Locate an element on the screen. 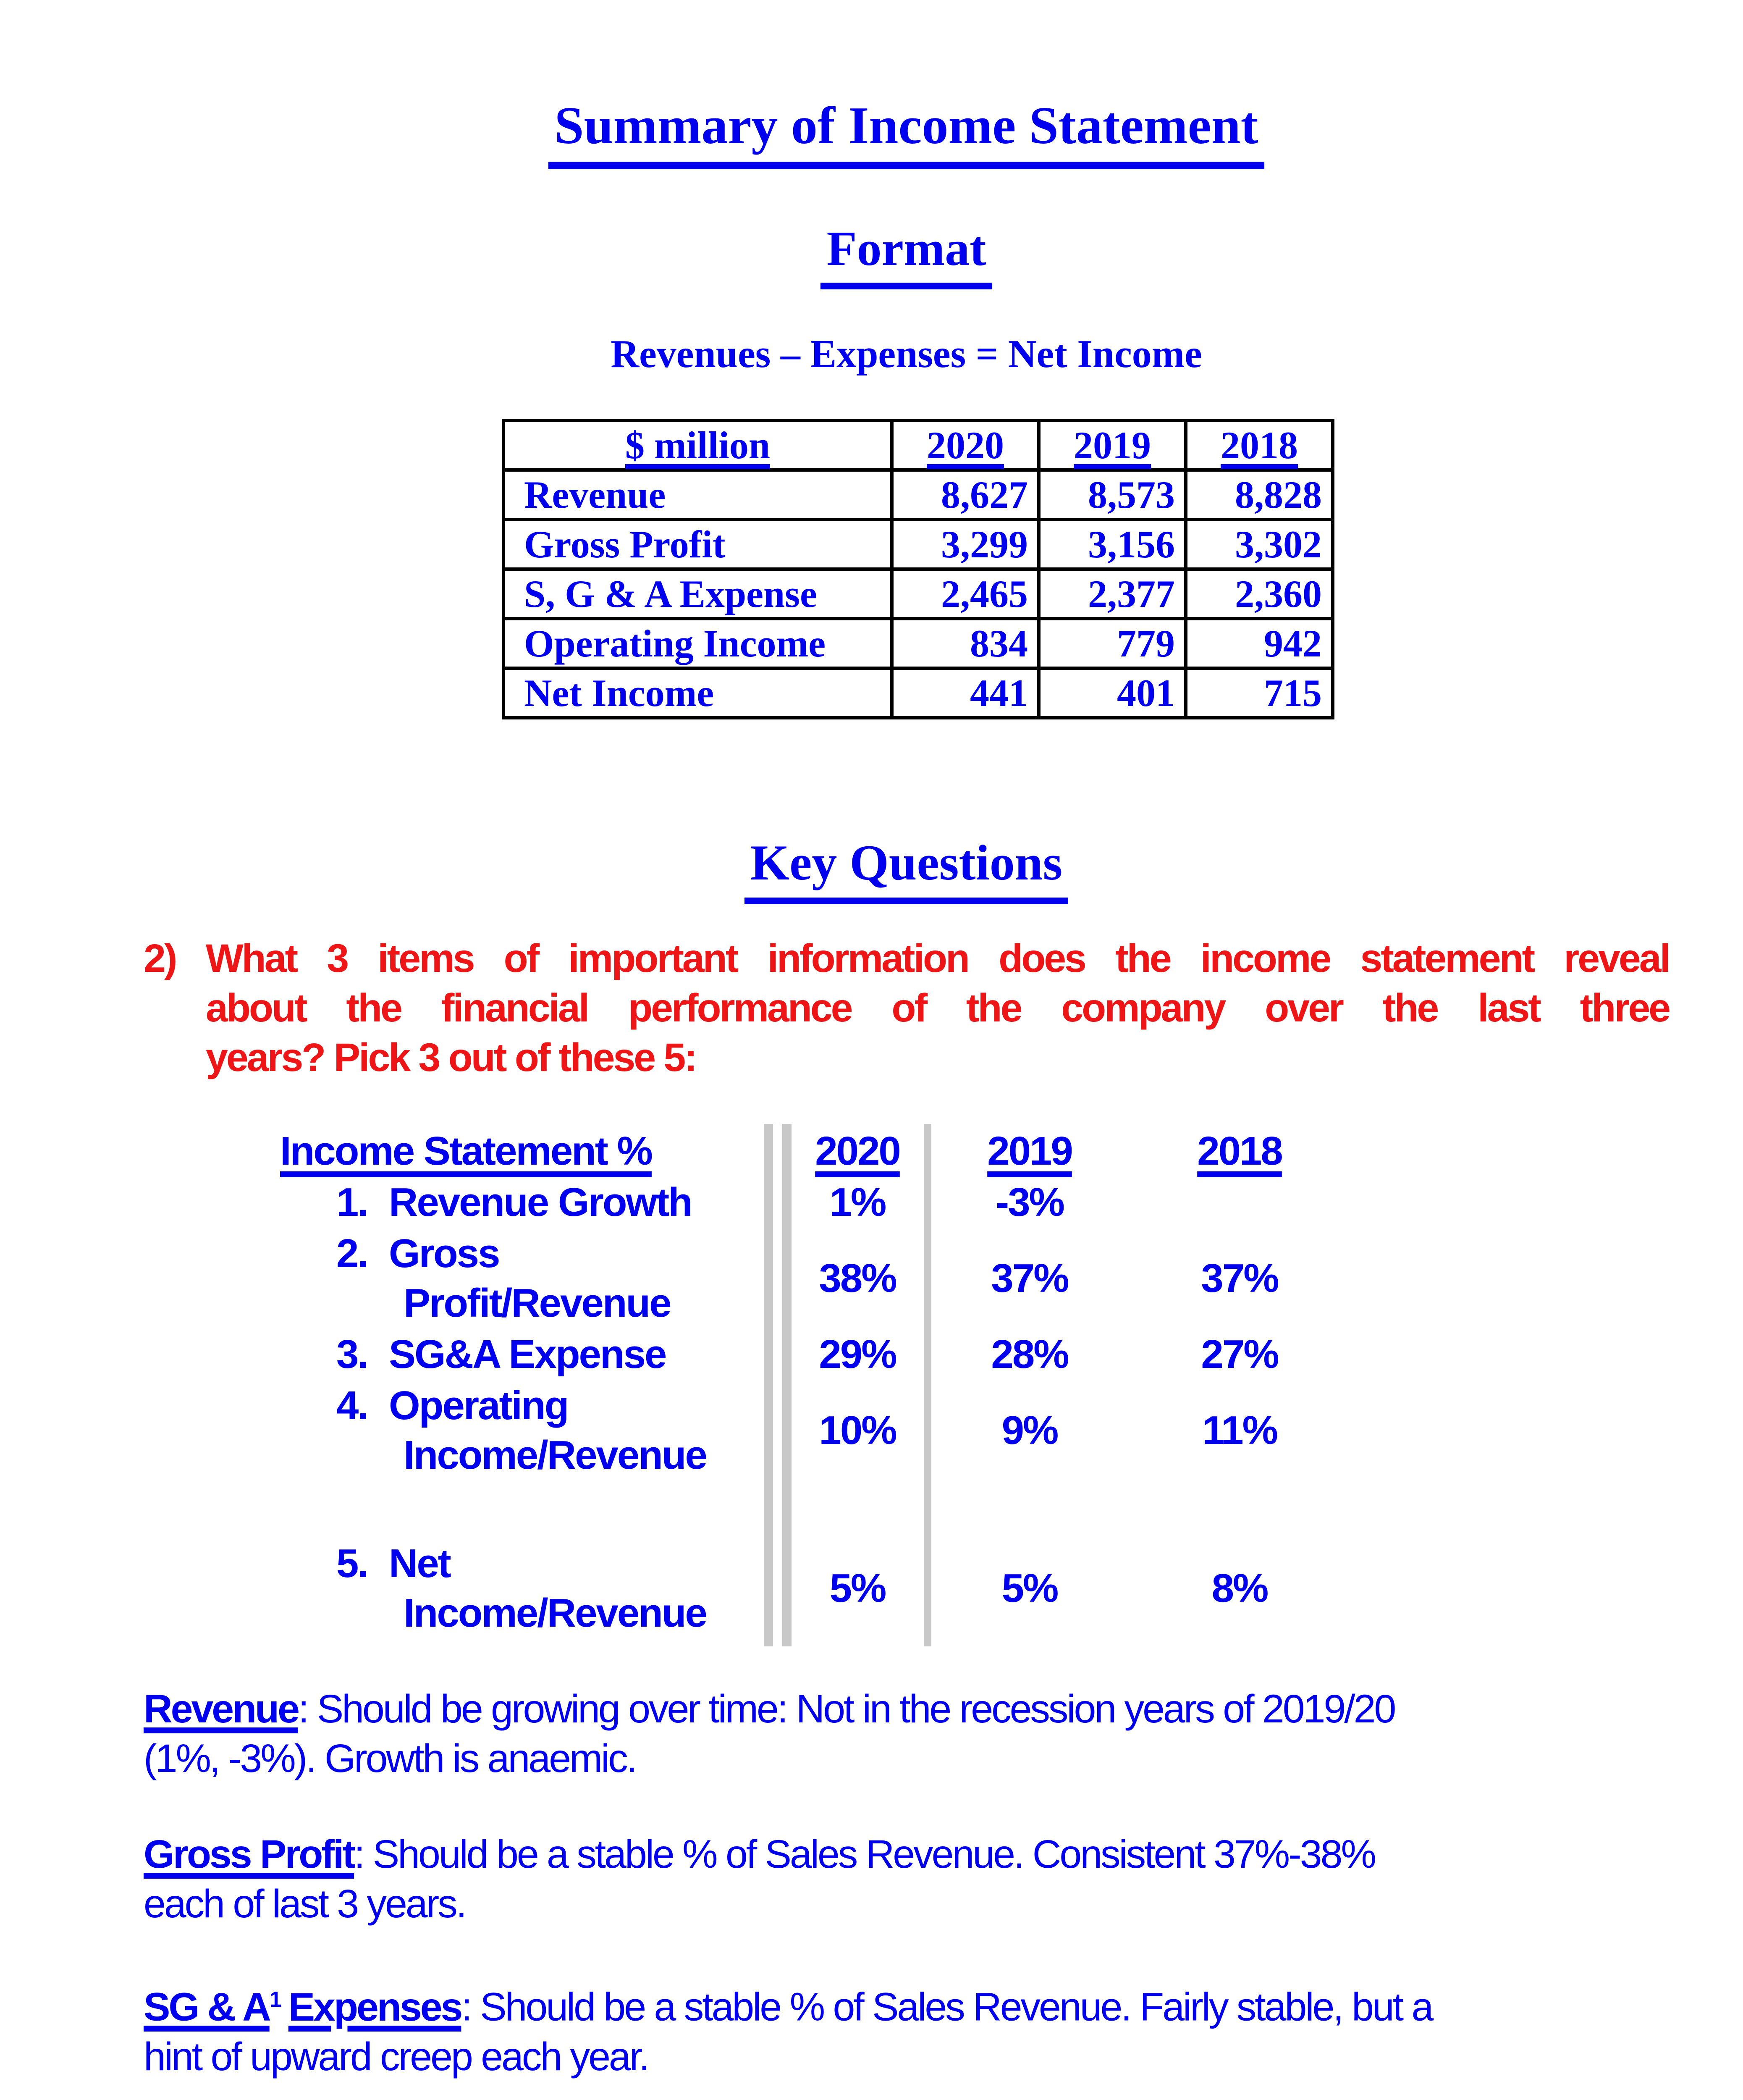  percent-row-net-income: 5. Net Income/Revenue 5% 5% 8% is located at coordinates (798, 1588).